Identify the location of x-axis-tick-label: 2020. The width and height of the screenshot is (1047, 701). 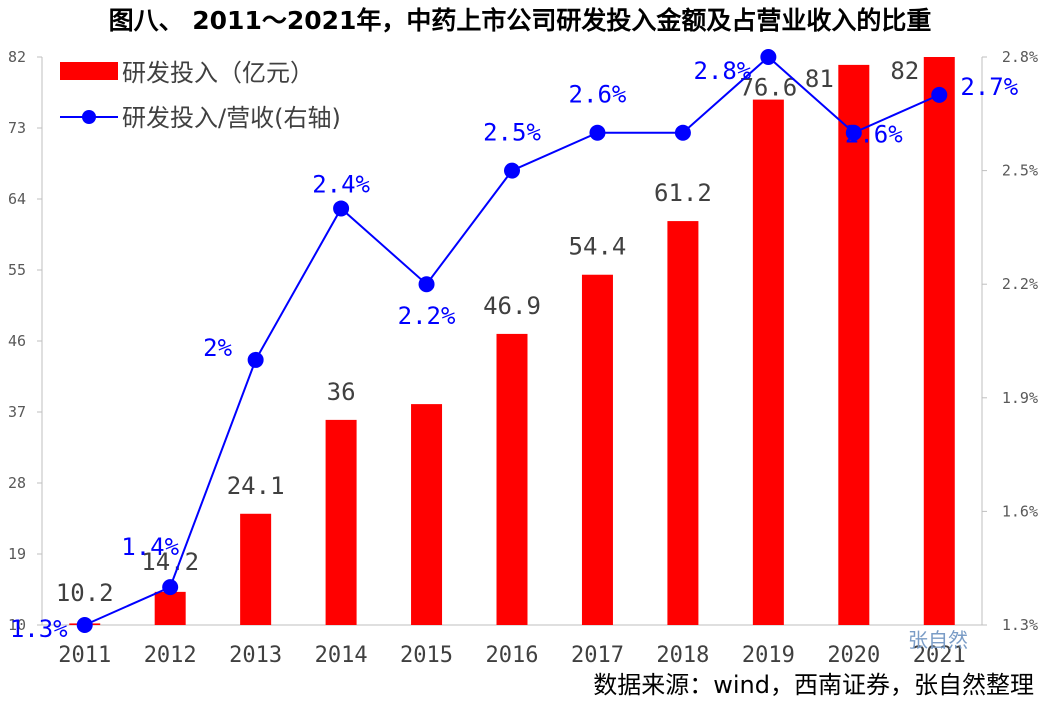
(853, 655).